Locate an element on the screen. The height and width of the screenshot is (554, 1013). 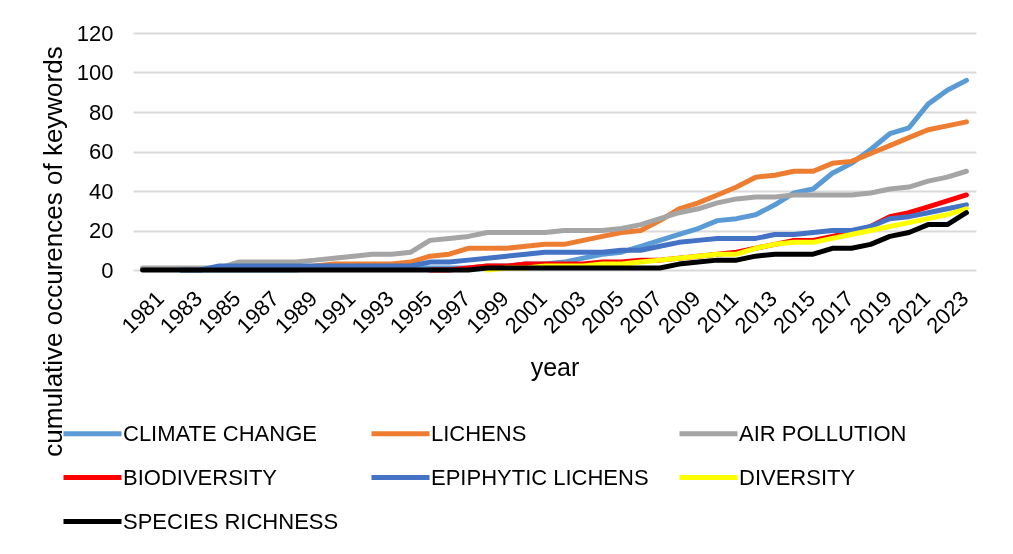
y-tick-label: 80 is located at coordinates (101, 112).